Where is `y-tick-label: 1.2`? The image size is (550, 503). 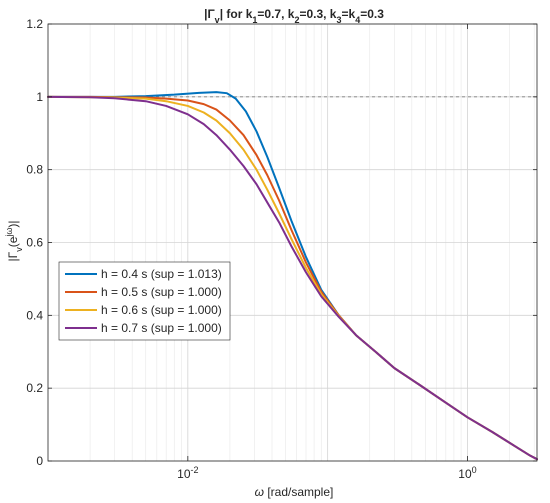 y-tick-label: 1.2 is located at coordinates (34, 24).